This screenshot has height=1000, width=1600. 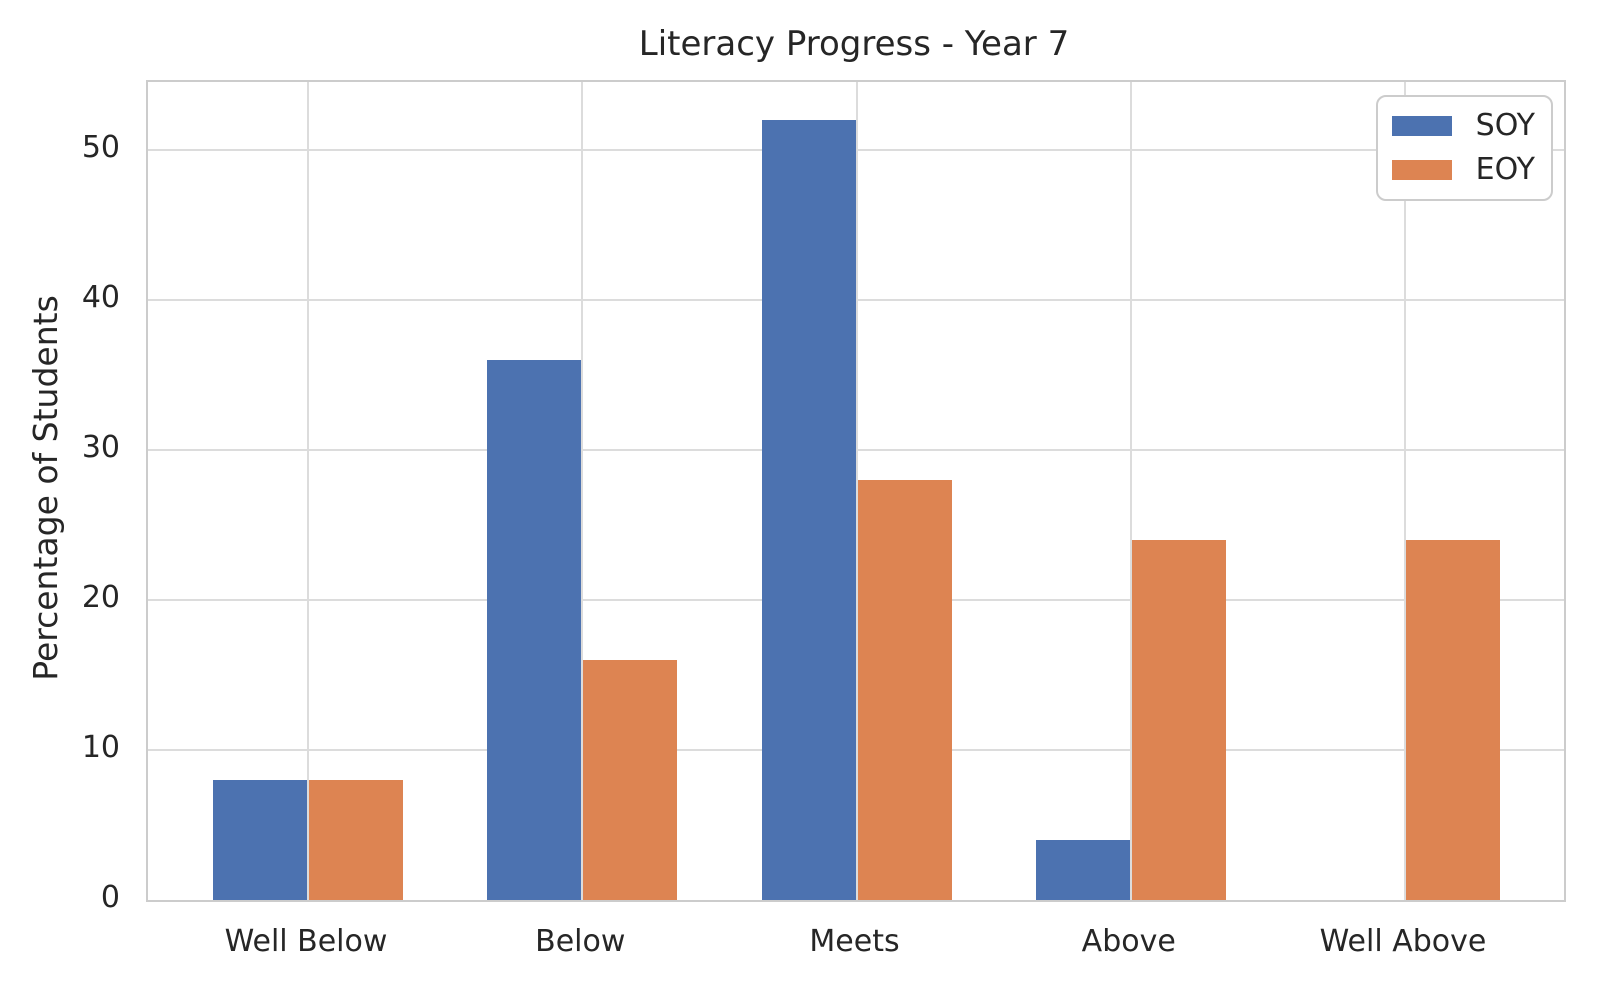 What do you see at coordinates (854, 941) in the screenshot?
I see `x-tick-label-meets: Meets` at bounding box center [854, 941].